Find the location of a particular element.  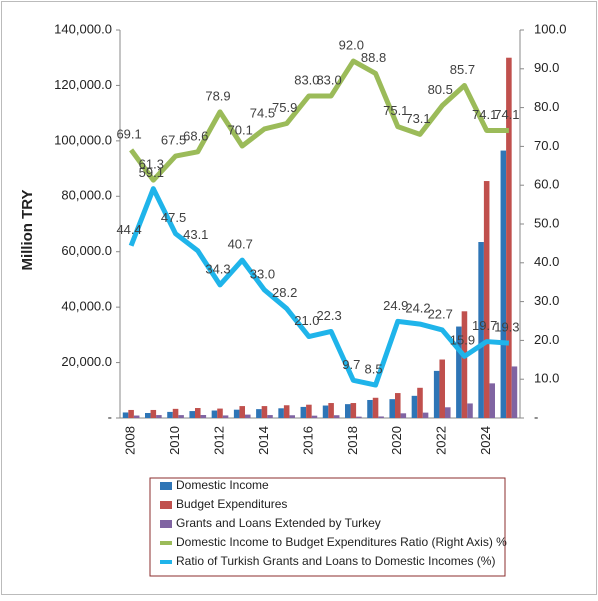

y2-tick-label: 70.0 is located at coordinates (546, 145).